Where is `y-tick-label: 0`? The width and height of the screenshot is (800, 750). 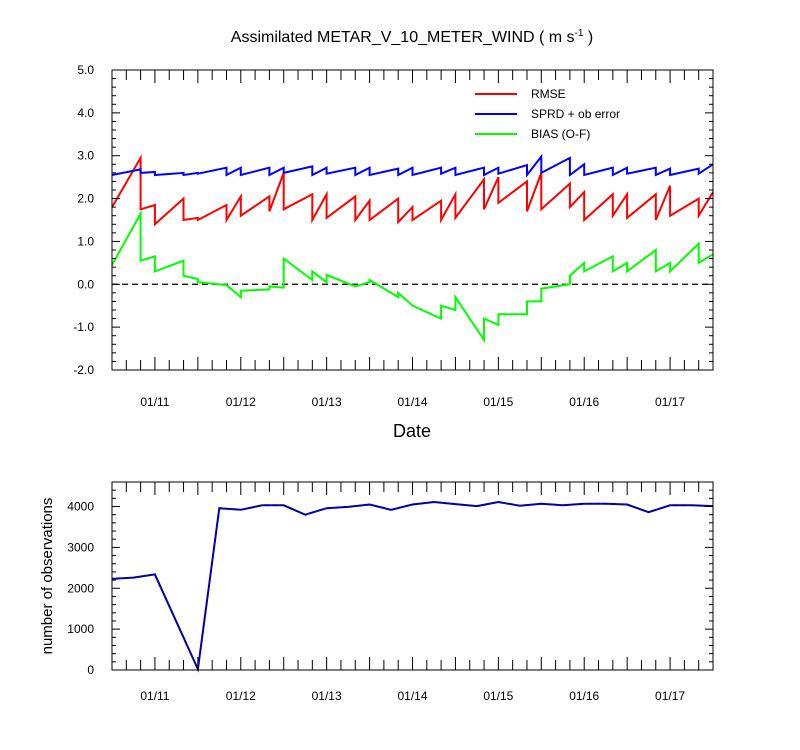
y-tick-label: 0 is located at coordinates (90, 670).